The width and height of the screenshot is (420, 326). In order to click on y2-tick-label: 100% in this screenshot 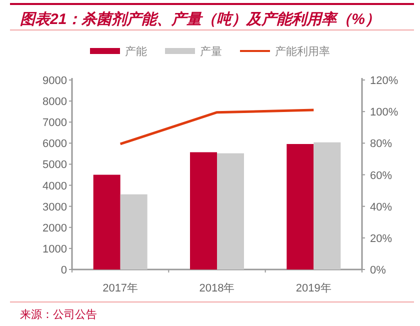, I will do `click(384, 112)`.